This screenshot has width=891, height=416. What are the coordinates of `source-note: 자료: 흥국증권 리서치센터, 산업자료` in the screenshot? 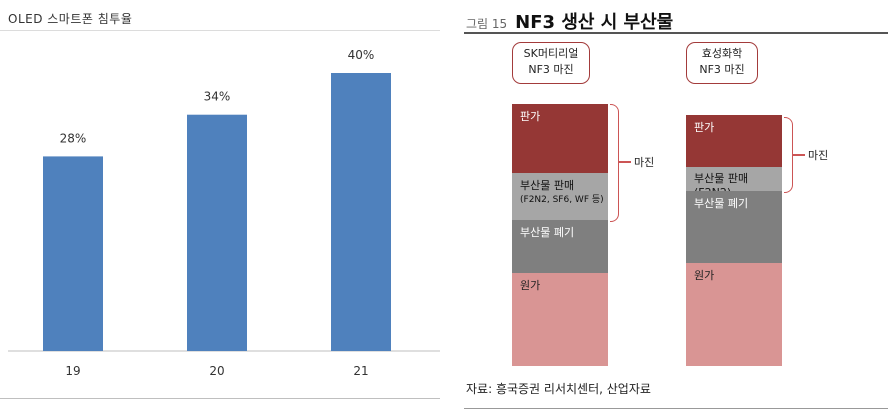 It's located at (558, 389).